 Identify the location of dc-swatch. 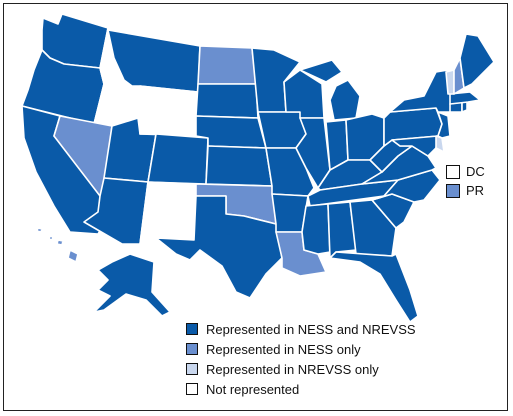
(453, 172).